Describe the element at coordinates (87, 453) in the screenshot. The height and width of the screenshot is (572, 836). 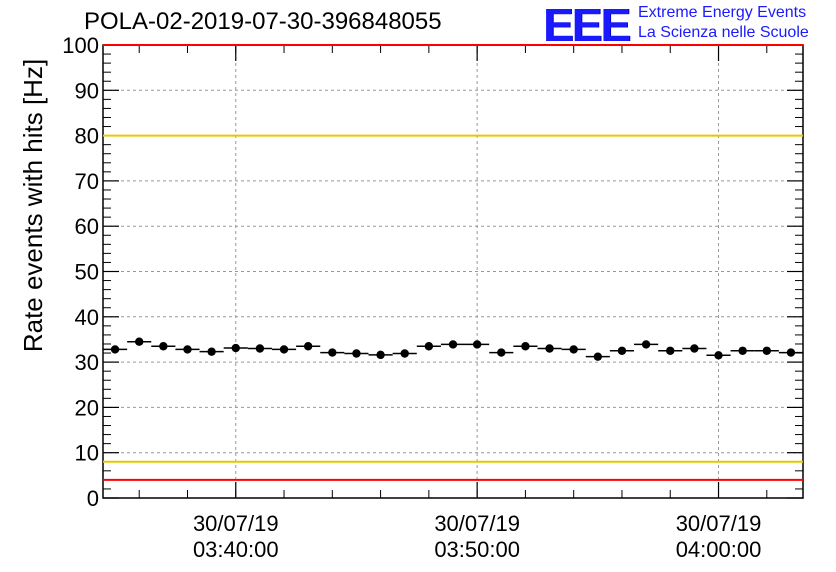
I see `y-tick-label: 10` at that location.